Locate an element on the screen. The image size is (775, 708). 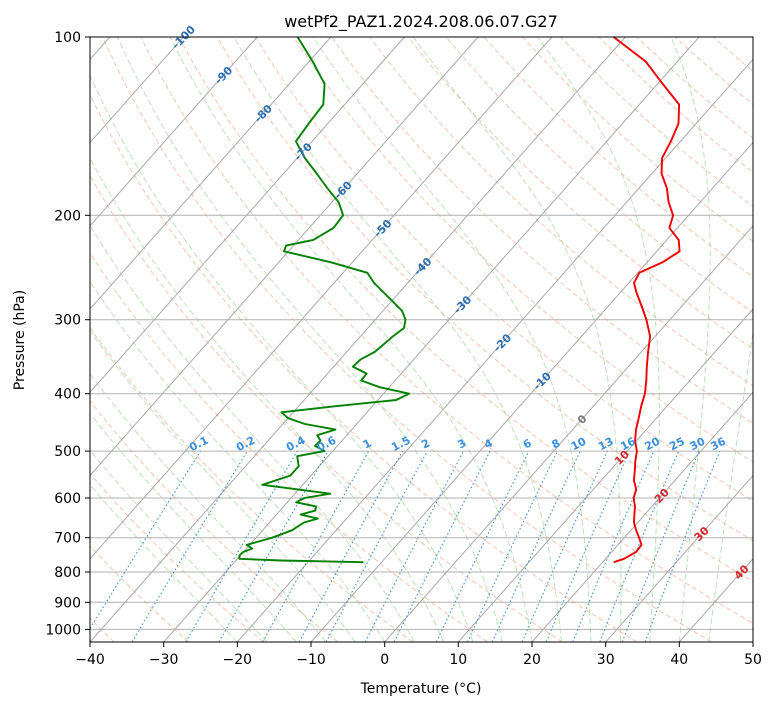
chart-title: wetPf2_PAZ1.2024.208.06.07.G27 is located at coordinates (421, 22).